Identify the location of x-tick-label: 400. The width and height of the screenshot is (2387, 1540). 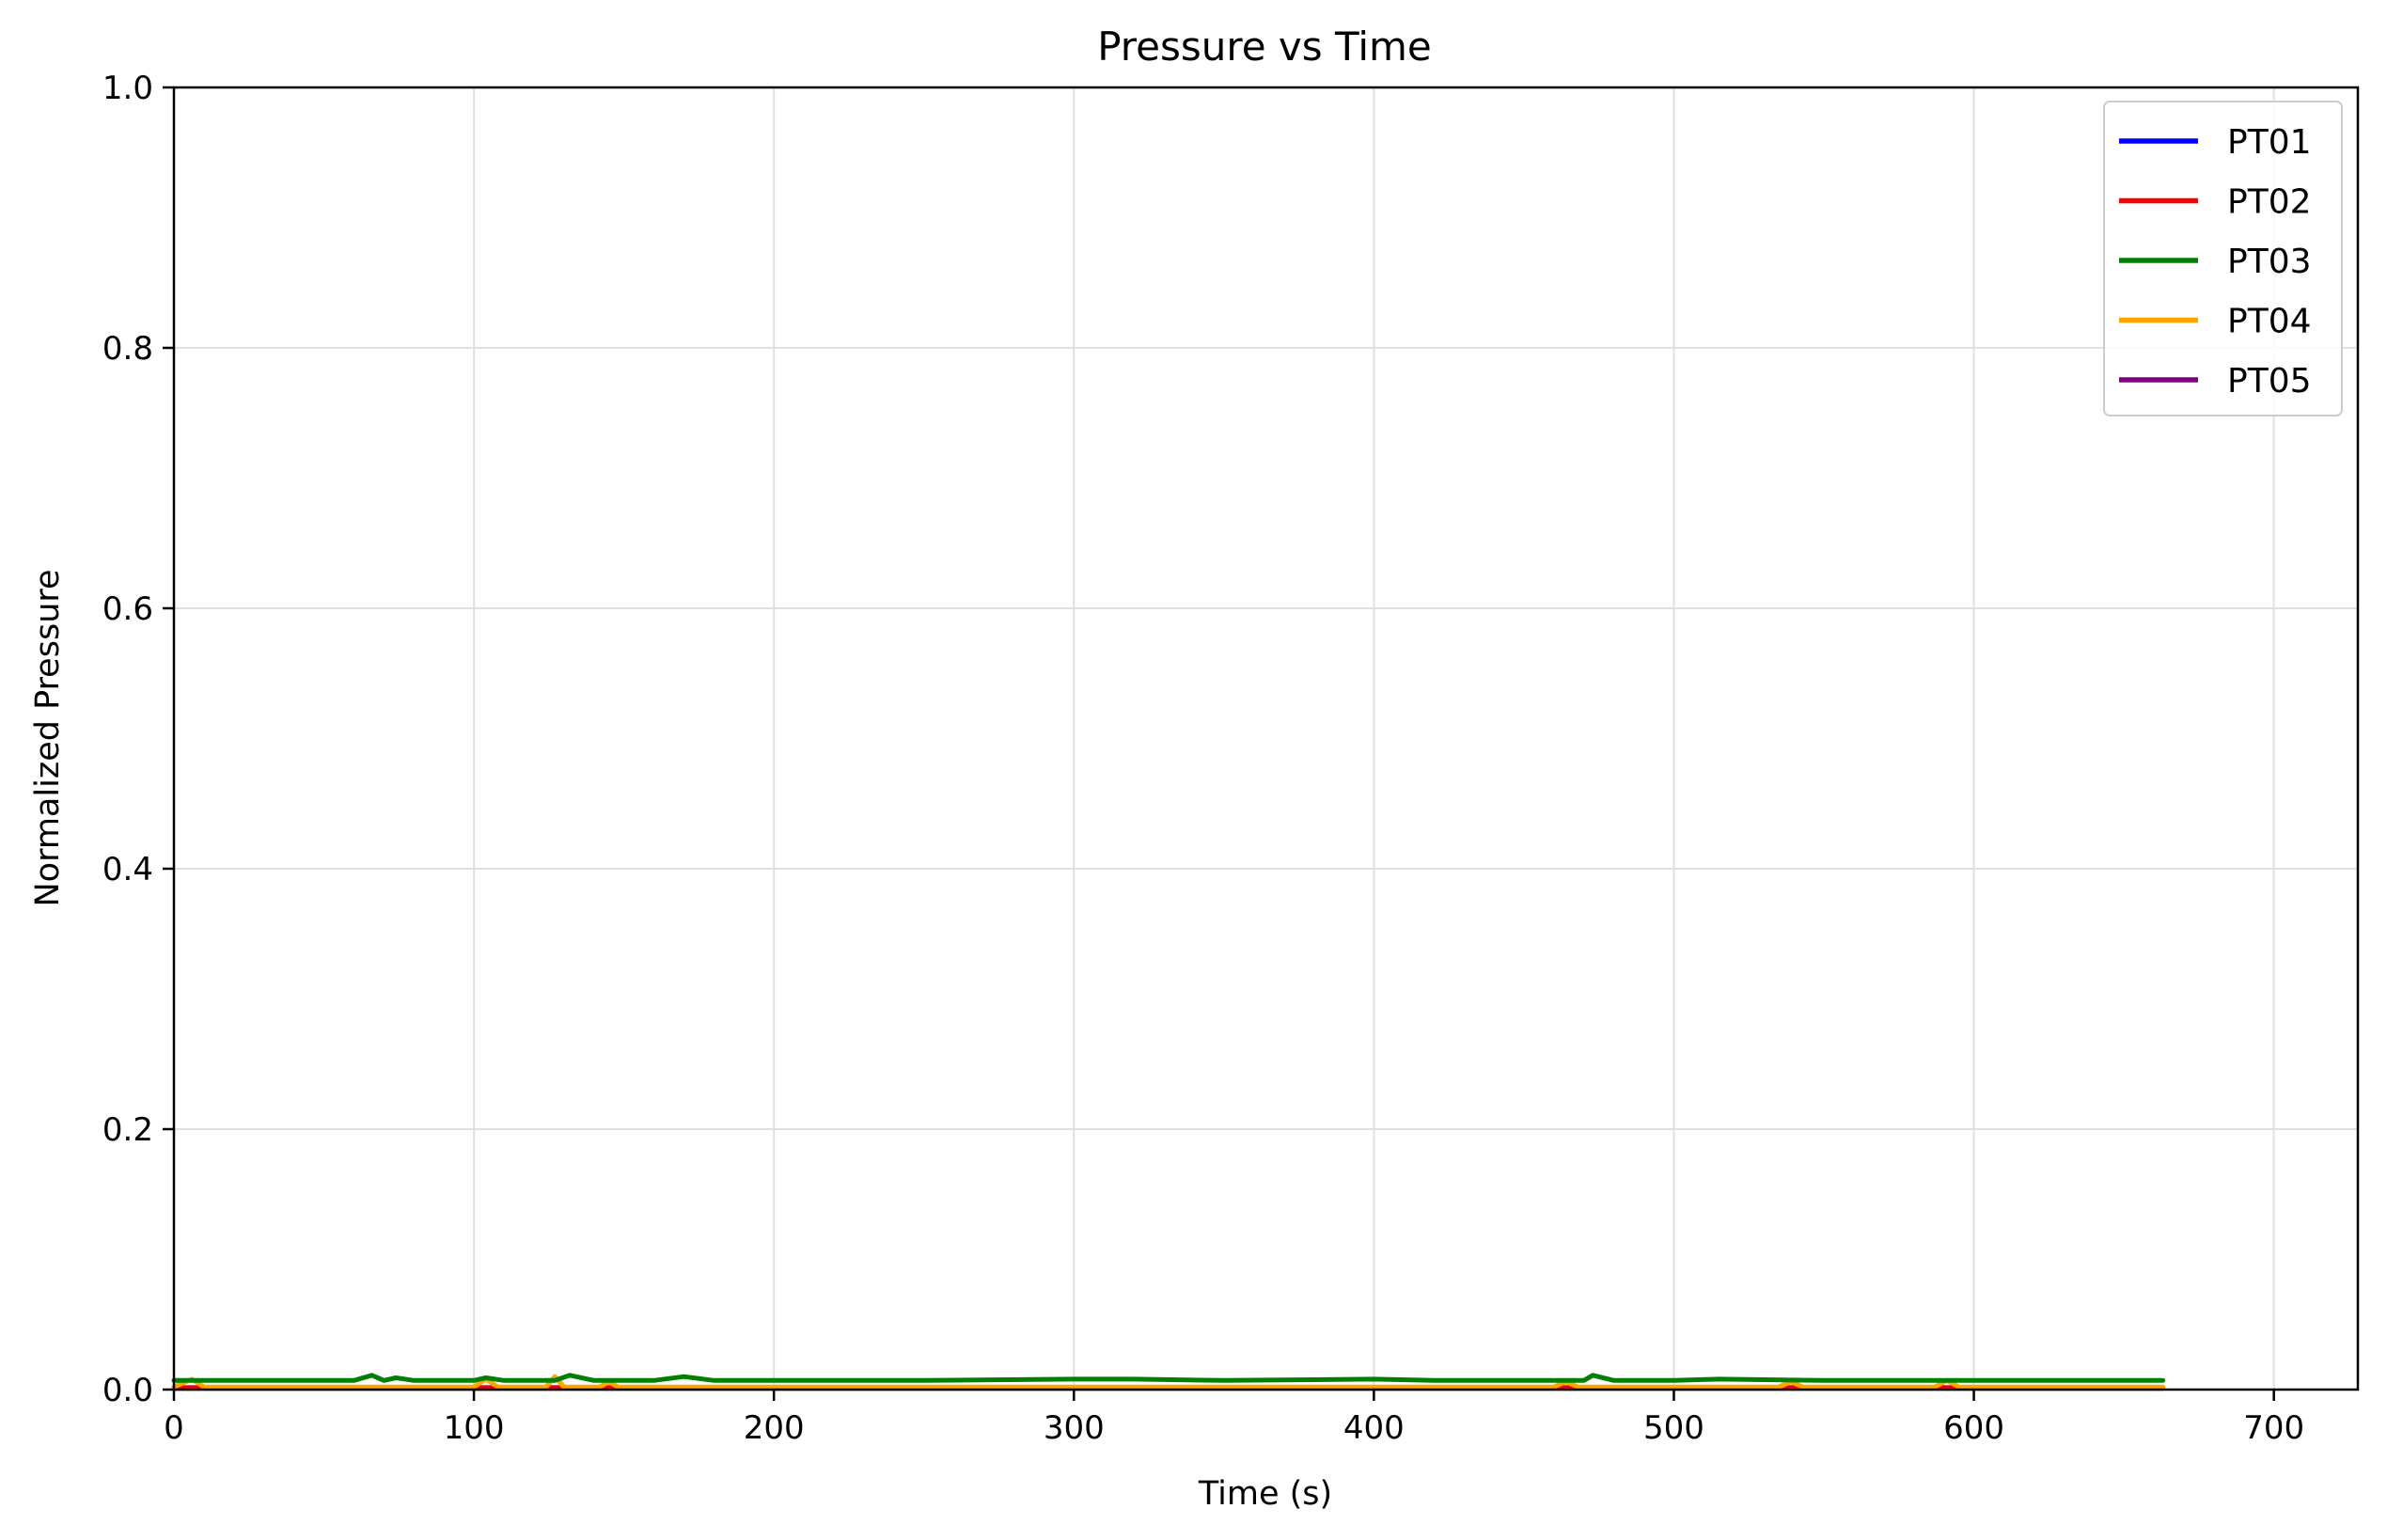
(1374, 1428).